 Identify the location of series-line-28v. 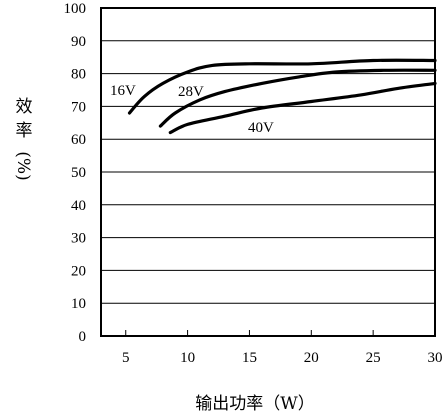
(297, 98).